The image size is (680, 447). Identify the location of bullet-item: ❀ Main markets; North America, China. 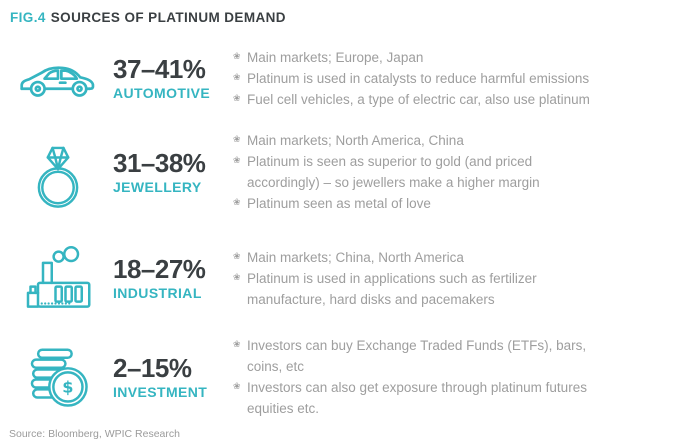
(445, 140).